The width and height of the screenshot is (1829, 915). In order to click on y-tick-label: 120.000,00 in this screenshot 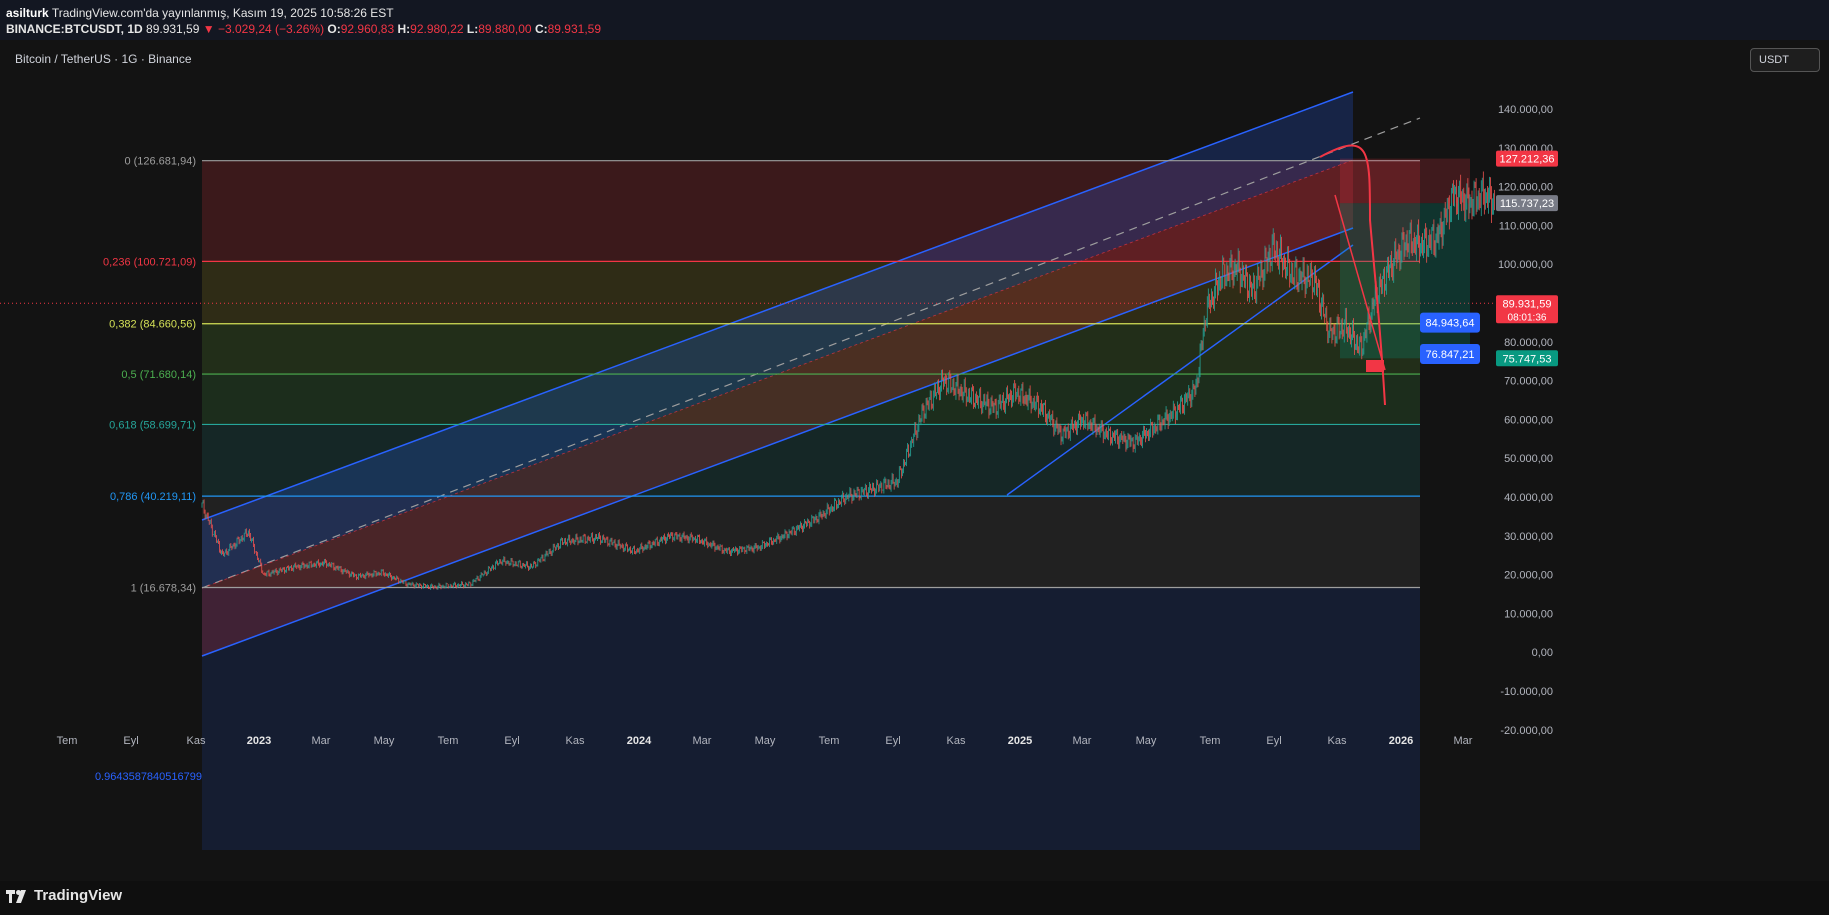, I will do `click(1525, 188)`.